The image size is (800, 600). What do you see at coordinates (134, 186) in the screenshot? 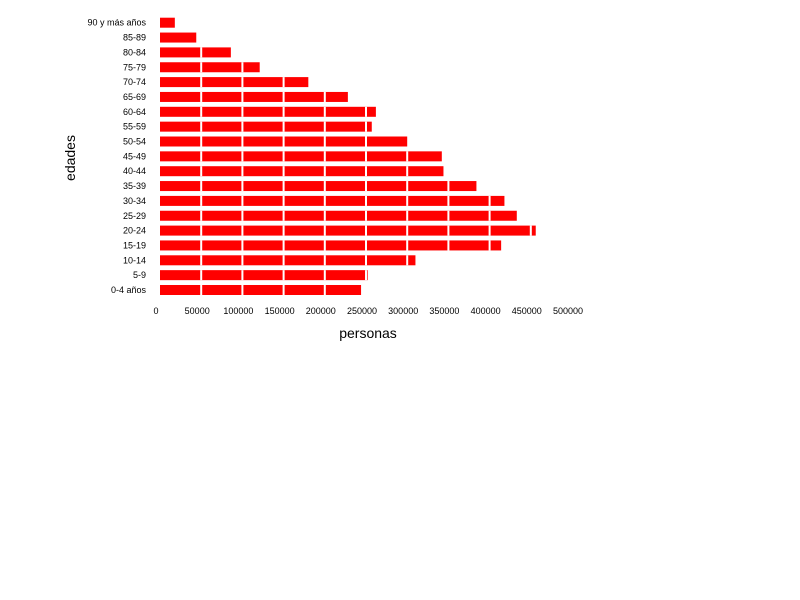
I see `category-label: 35-39` at bounding box center [134, 186].